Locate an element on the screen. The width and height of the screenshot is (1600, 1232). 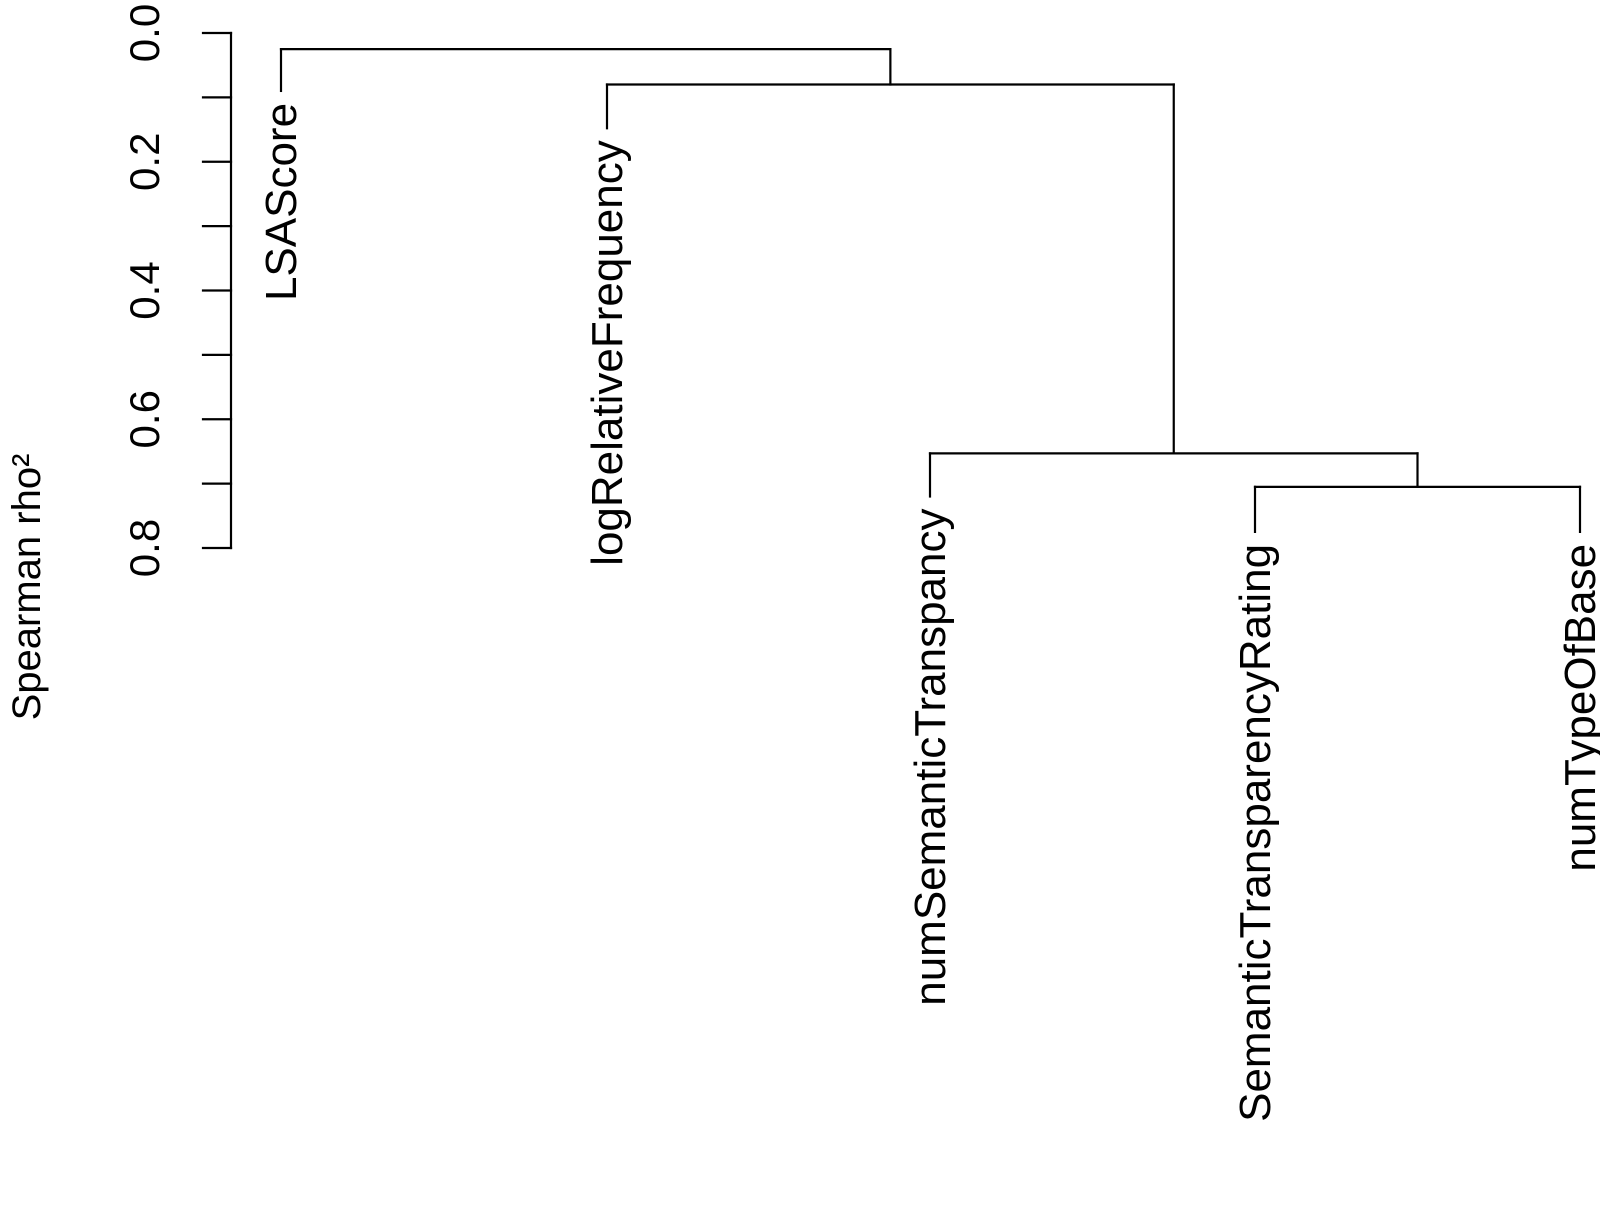
leaf-label: numSemanticTranspancy is located at coordinates (930, 757).